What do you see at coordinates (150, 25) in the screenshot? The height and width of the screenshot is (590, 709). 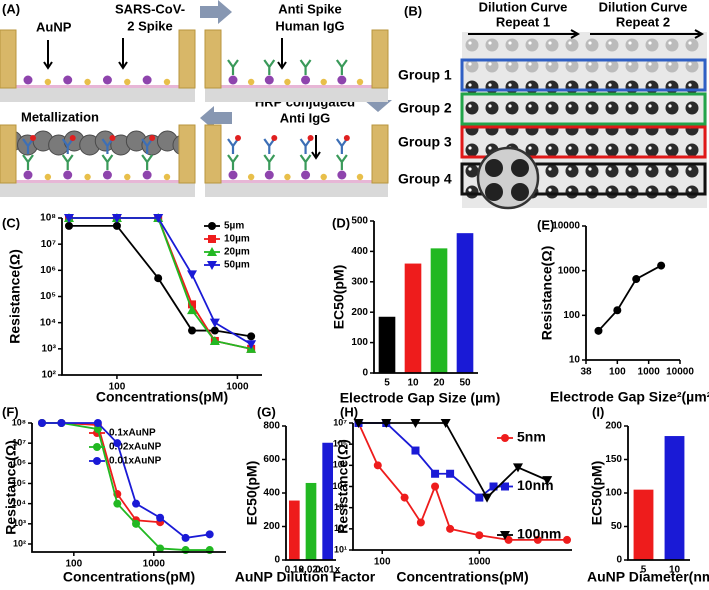 I see `spike-label: 2 Spike` at bounding box center [150, 25].